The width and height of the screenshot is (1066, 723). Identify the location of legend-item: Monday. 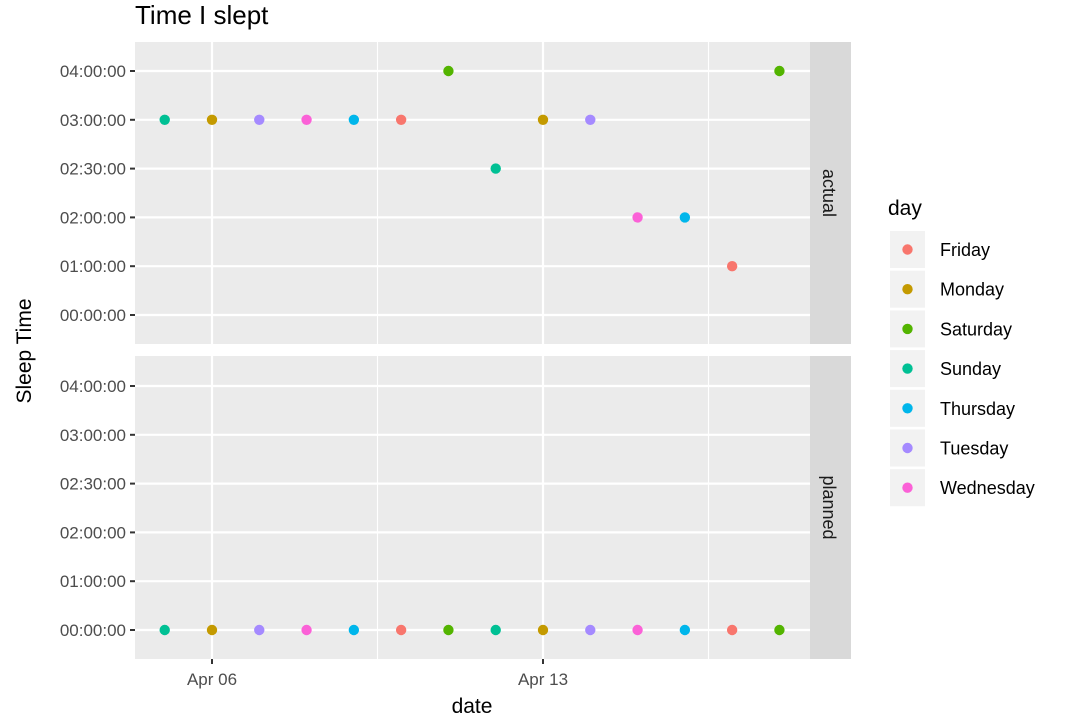
(947, 289).